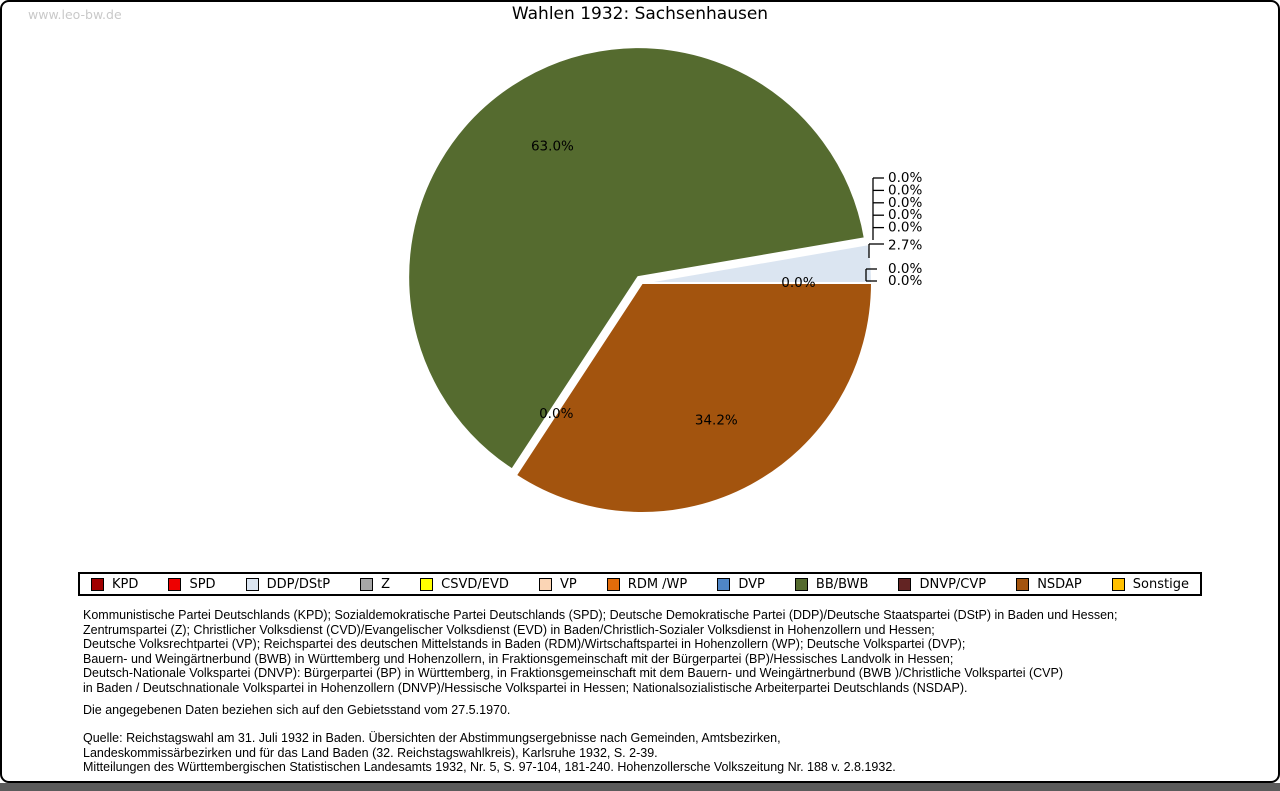  What do you see at coordinates (905, 190) in the screenshot?
I see `pie-slice-label-csvd-evd: 0.0%` at bounding box center [905, 190].